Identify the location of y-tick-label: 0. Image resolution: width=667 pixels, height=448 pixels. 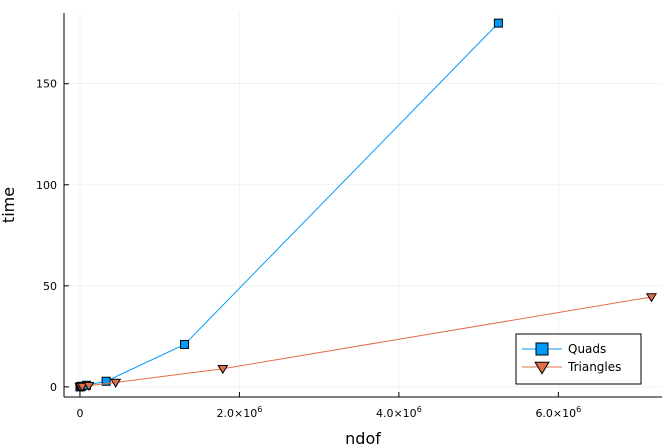
(53, 387).